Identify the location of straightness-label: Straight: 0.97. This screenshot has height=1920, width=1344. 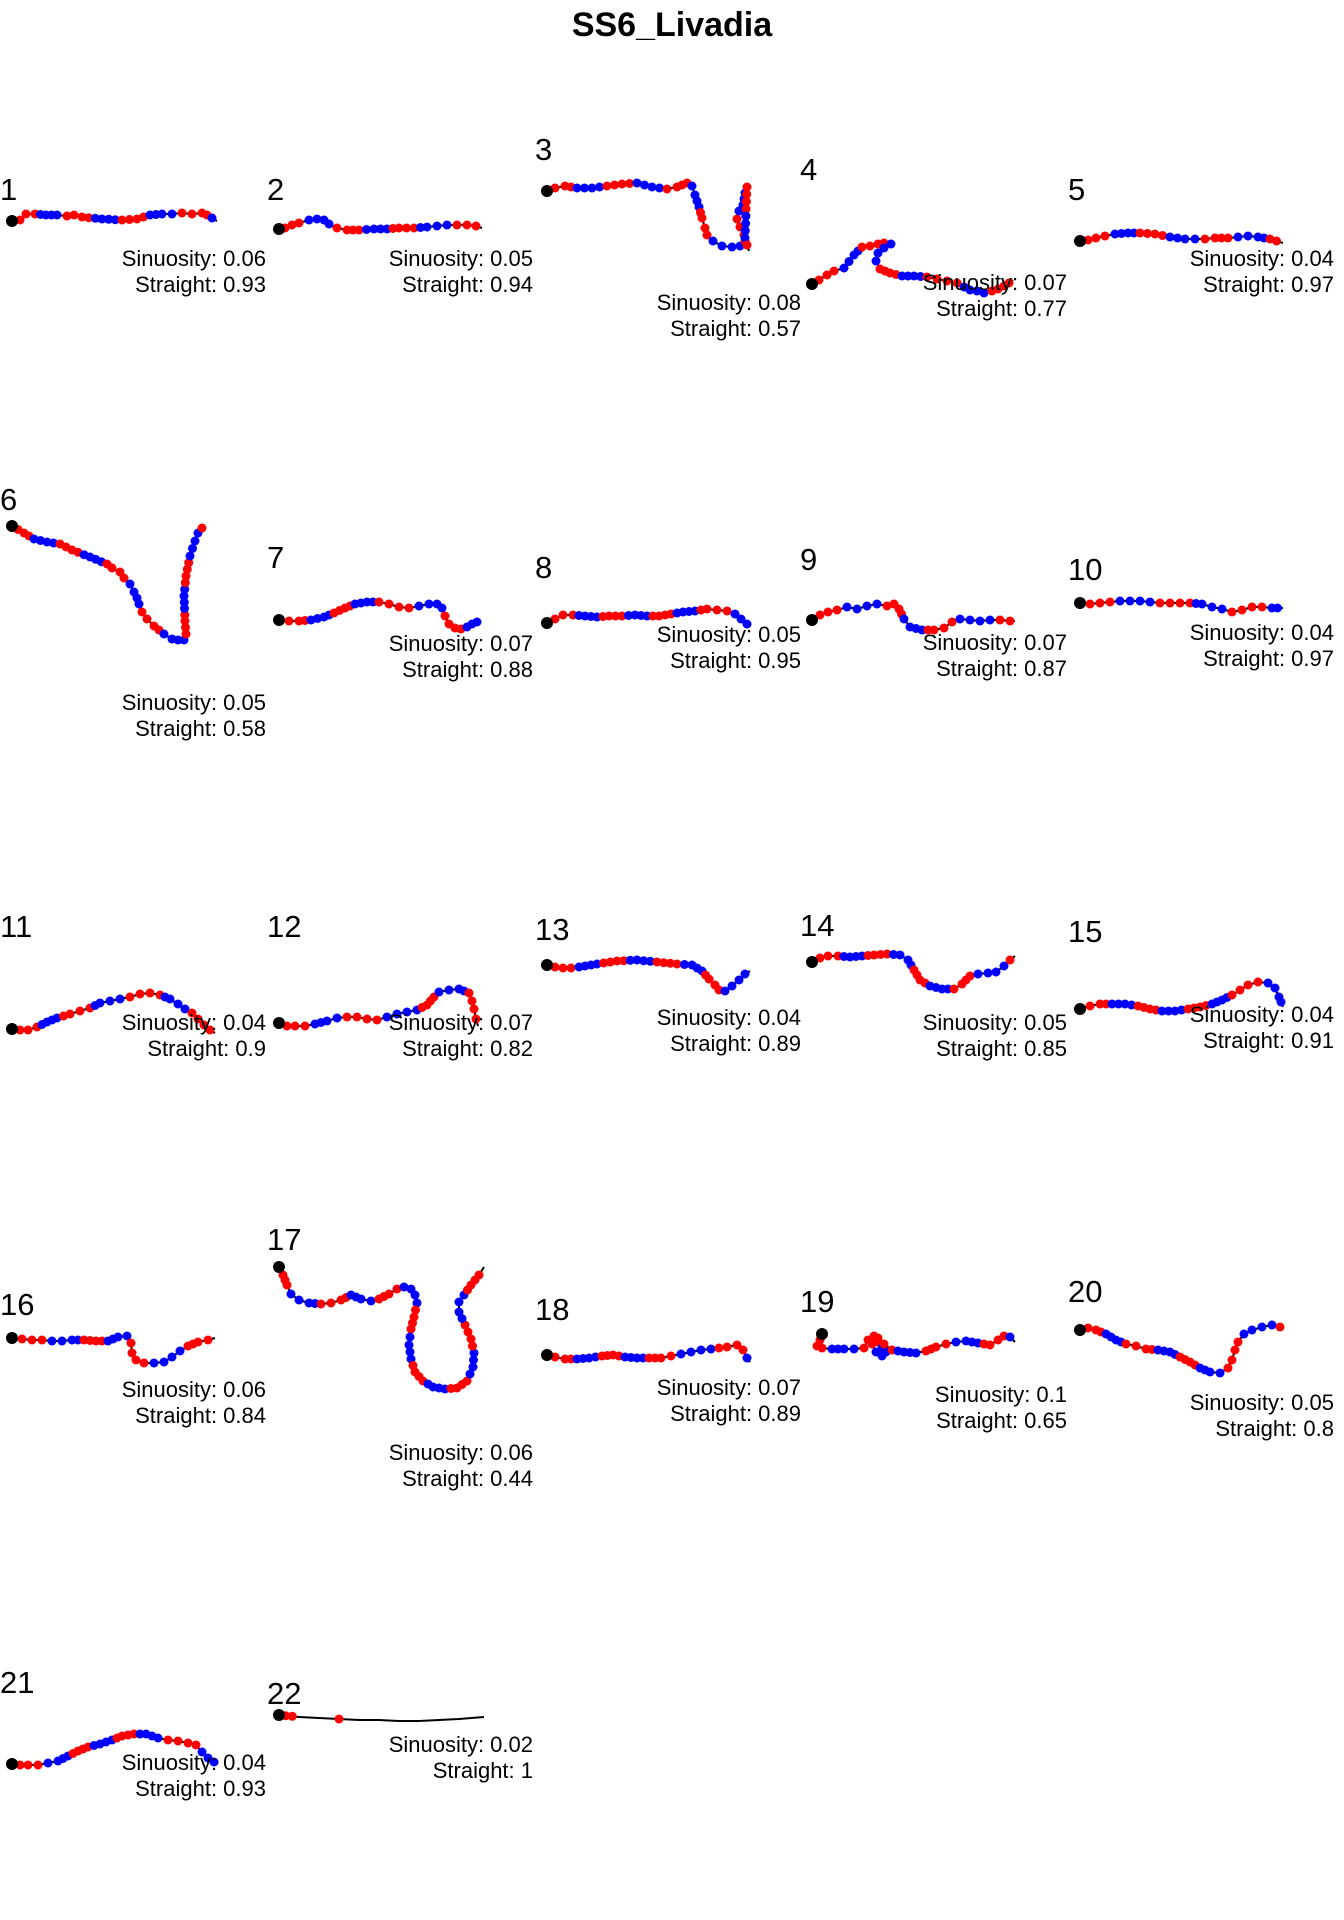
(1268, 658).